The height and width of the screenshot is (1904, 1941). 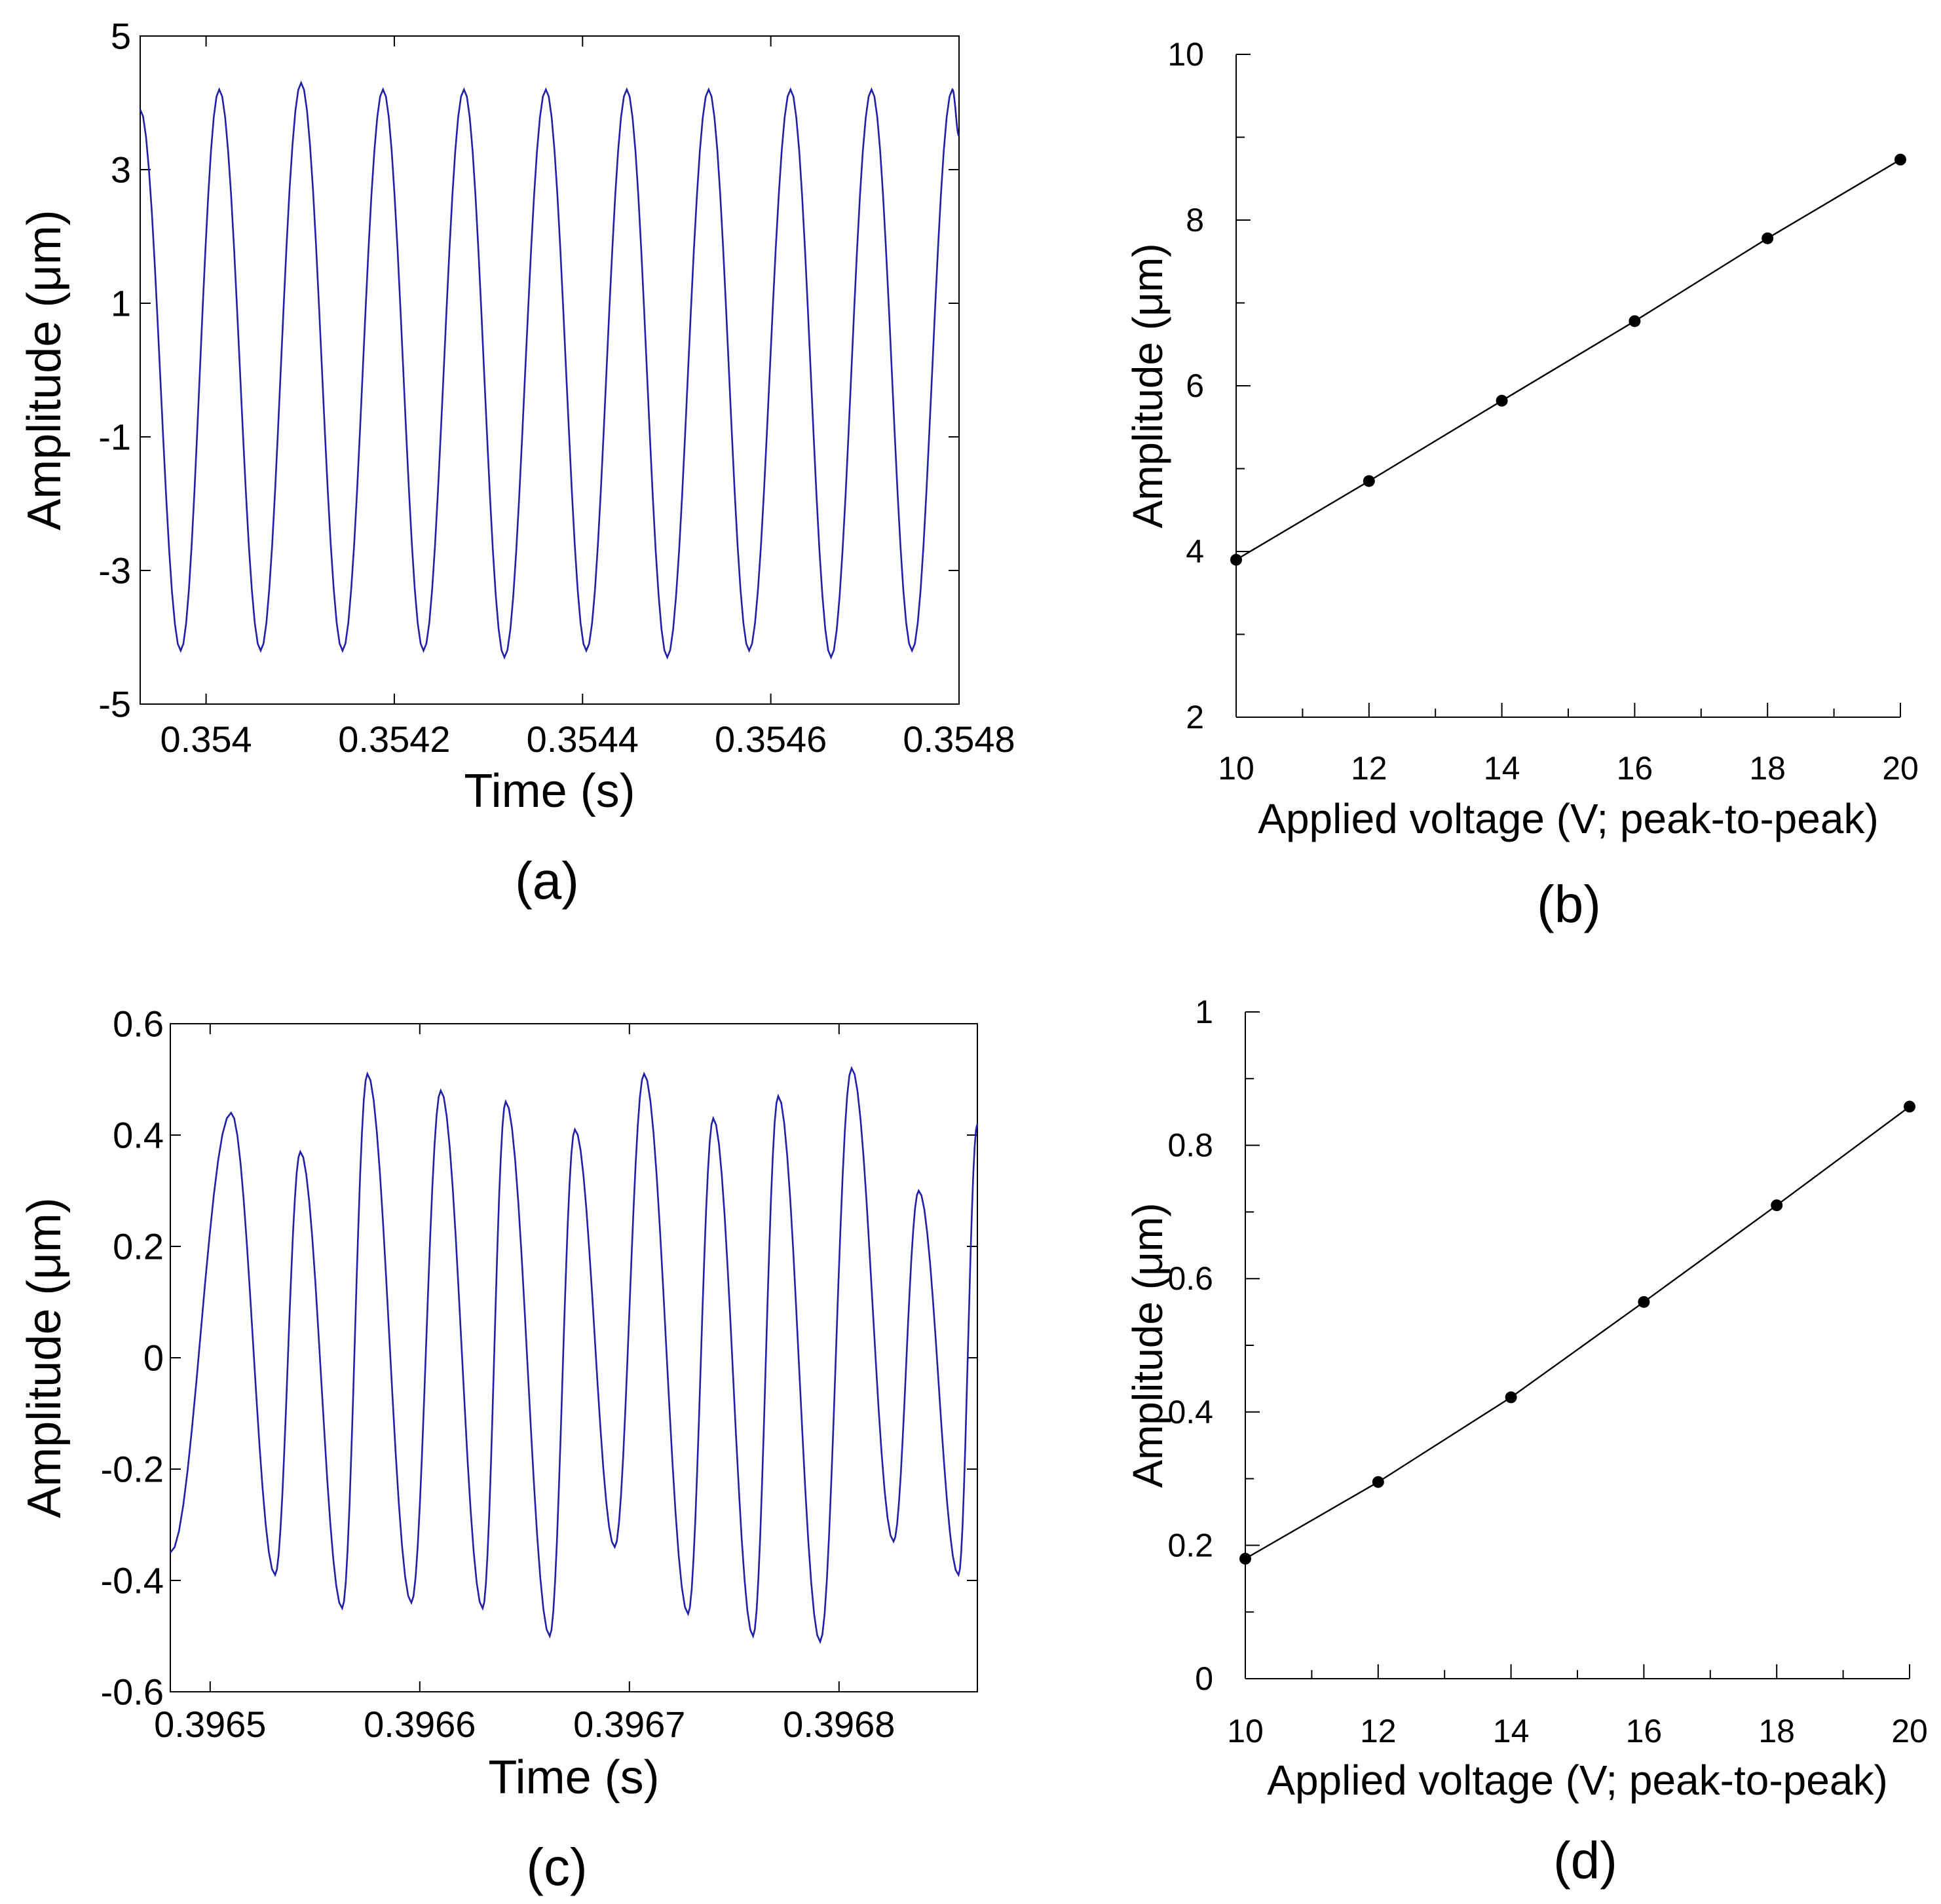 I want to click on y-tick-label-c: 0.6, so click(x=138, y=1024).